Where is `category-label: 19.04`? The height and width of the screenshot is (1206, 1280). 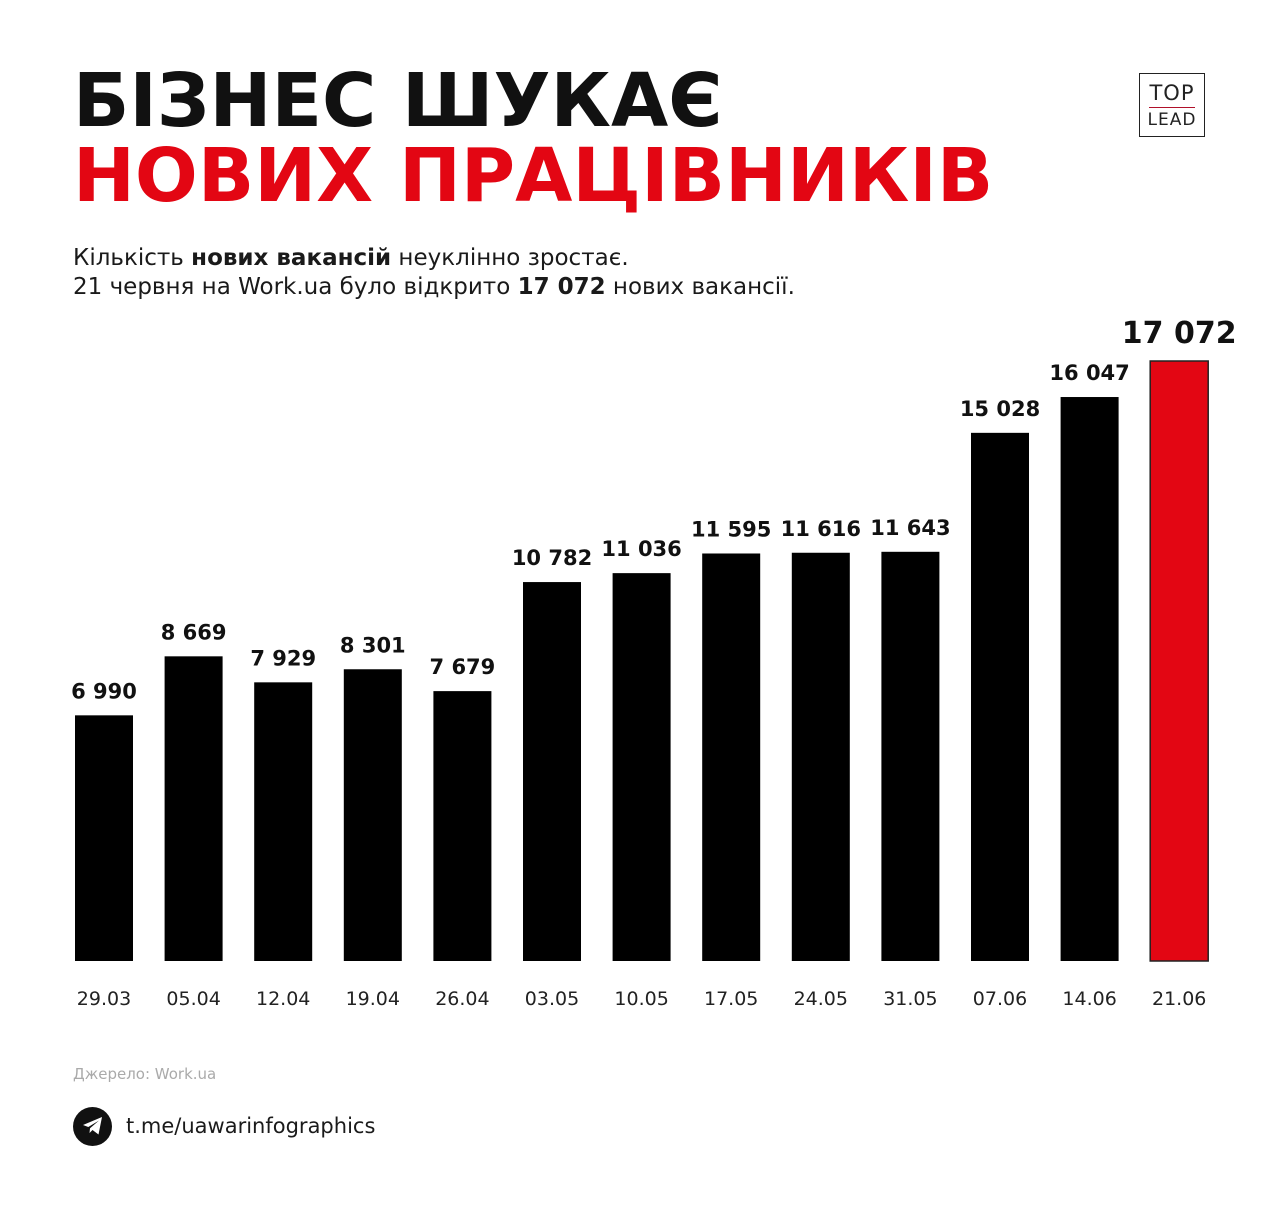 category-label: 19.04 is located at coordinates (373, 999).